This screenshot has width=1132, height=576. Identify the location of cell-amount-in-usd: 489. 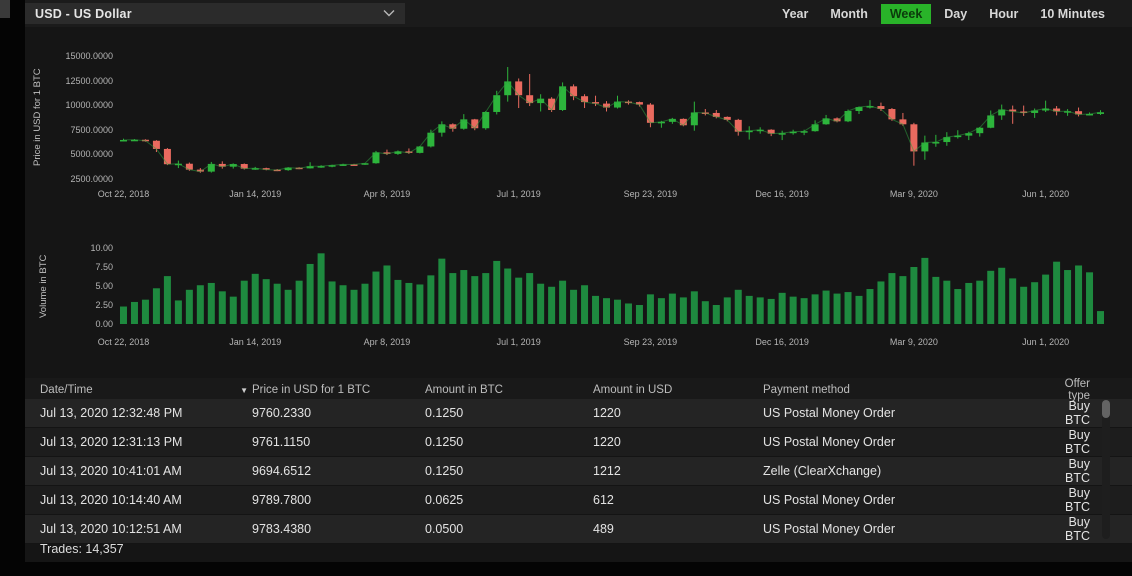
(603, 529).